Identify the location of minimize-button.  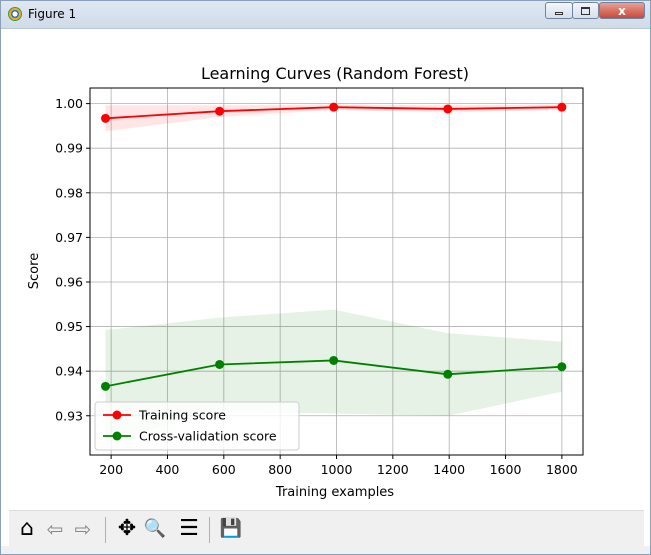
(559, 10).